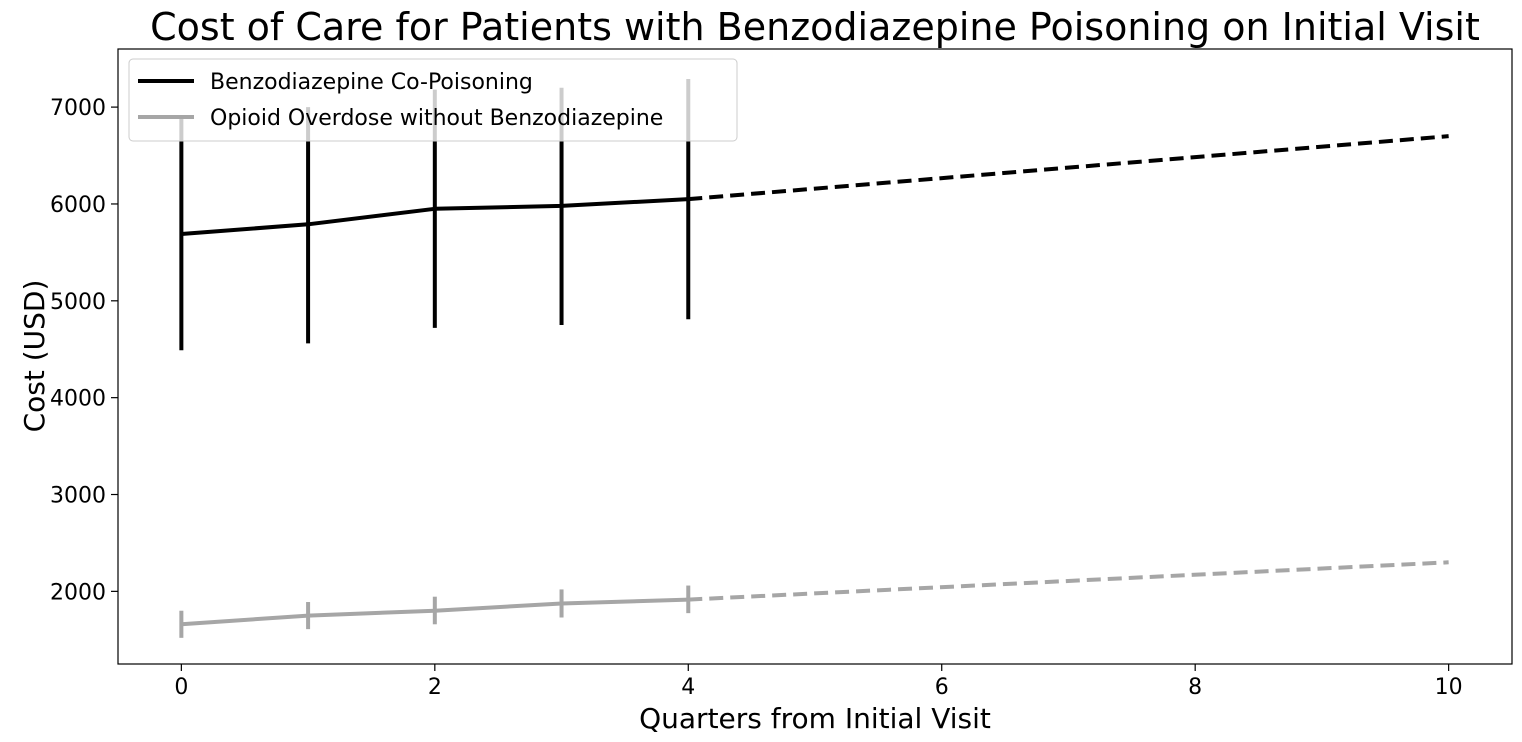 Image resolution: width=1522 pixels, height=742 pixels. I want to click on legend-label-opioid: Opioid Overdose without Benzodiazepine, so click(436, 118).